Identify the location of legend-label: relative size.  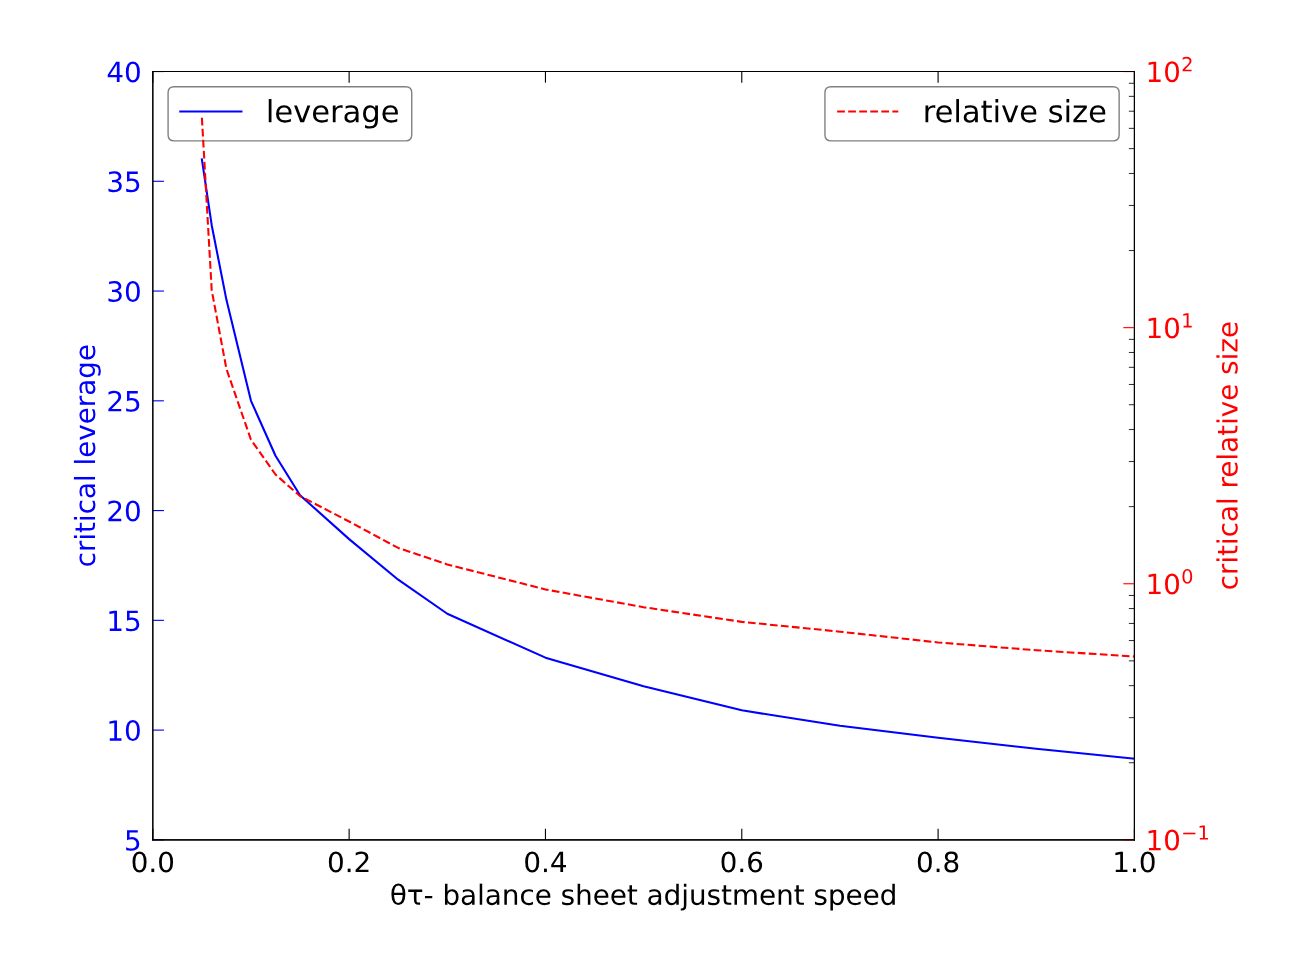
(1015, 111).